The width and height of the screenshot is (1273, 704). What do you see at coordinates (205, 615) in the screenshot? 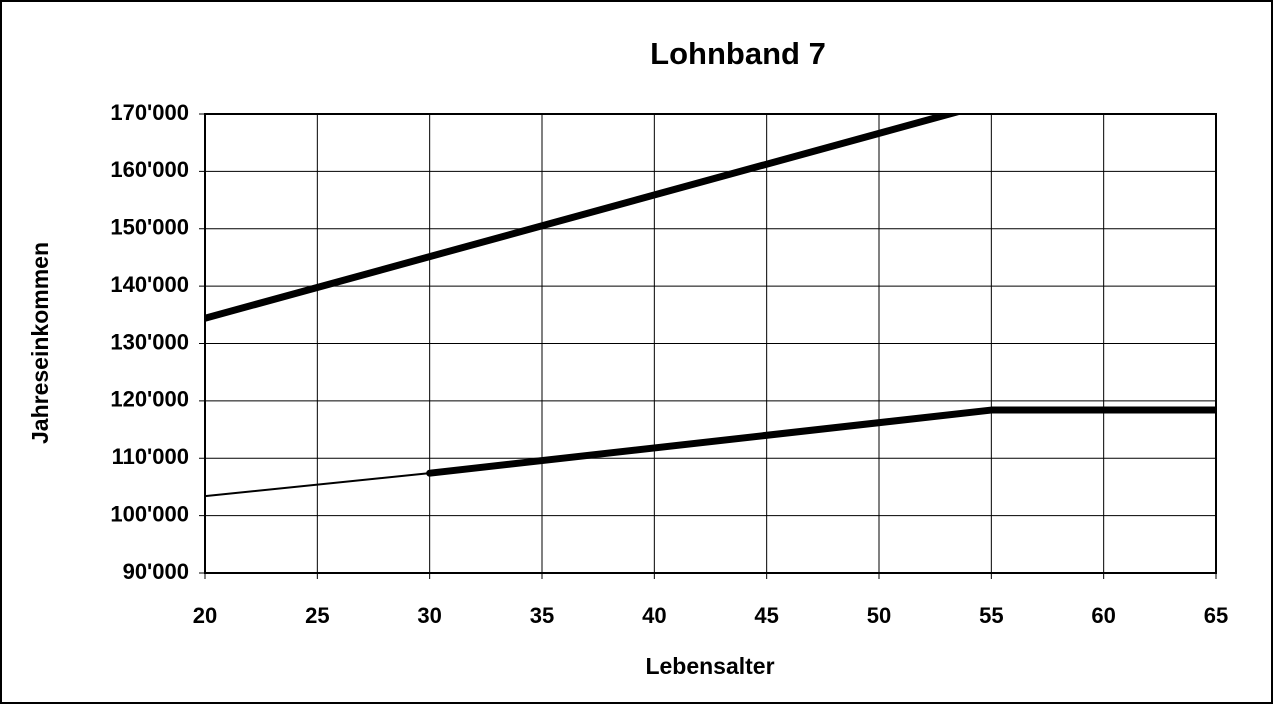
I see `x-tick-label: 20` at bounding box center [205, 615].